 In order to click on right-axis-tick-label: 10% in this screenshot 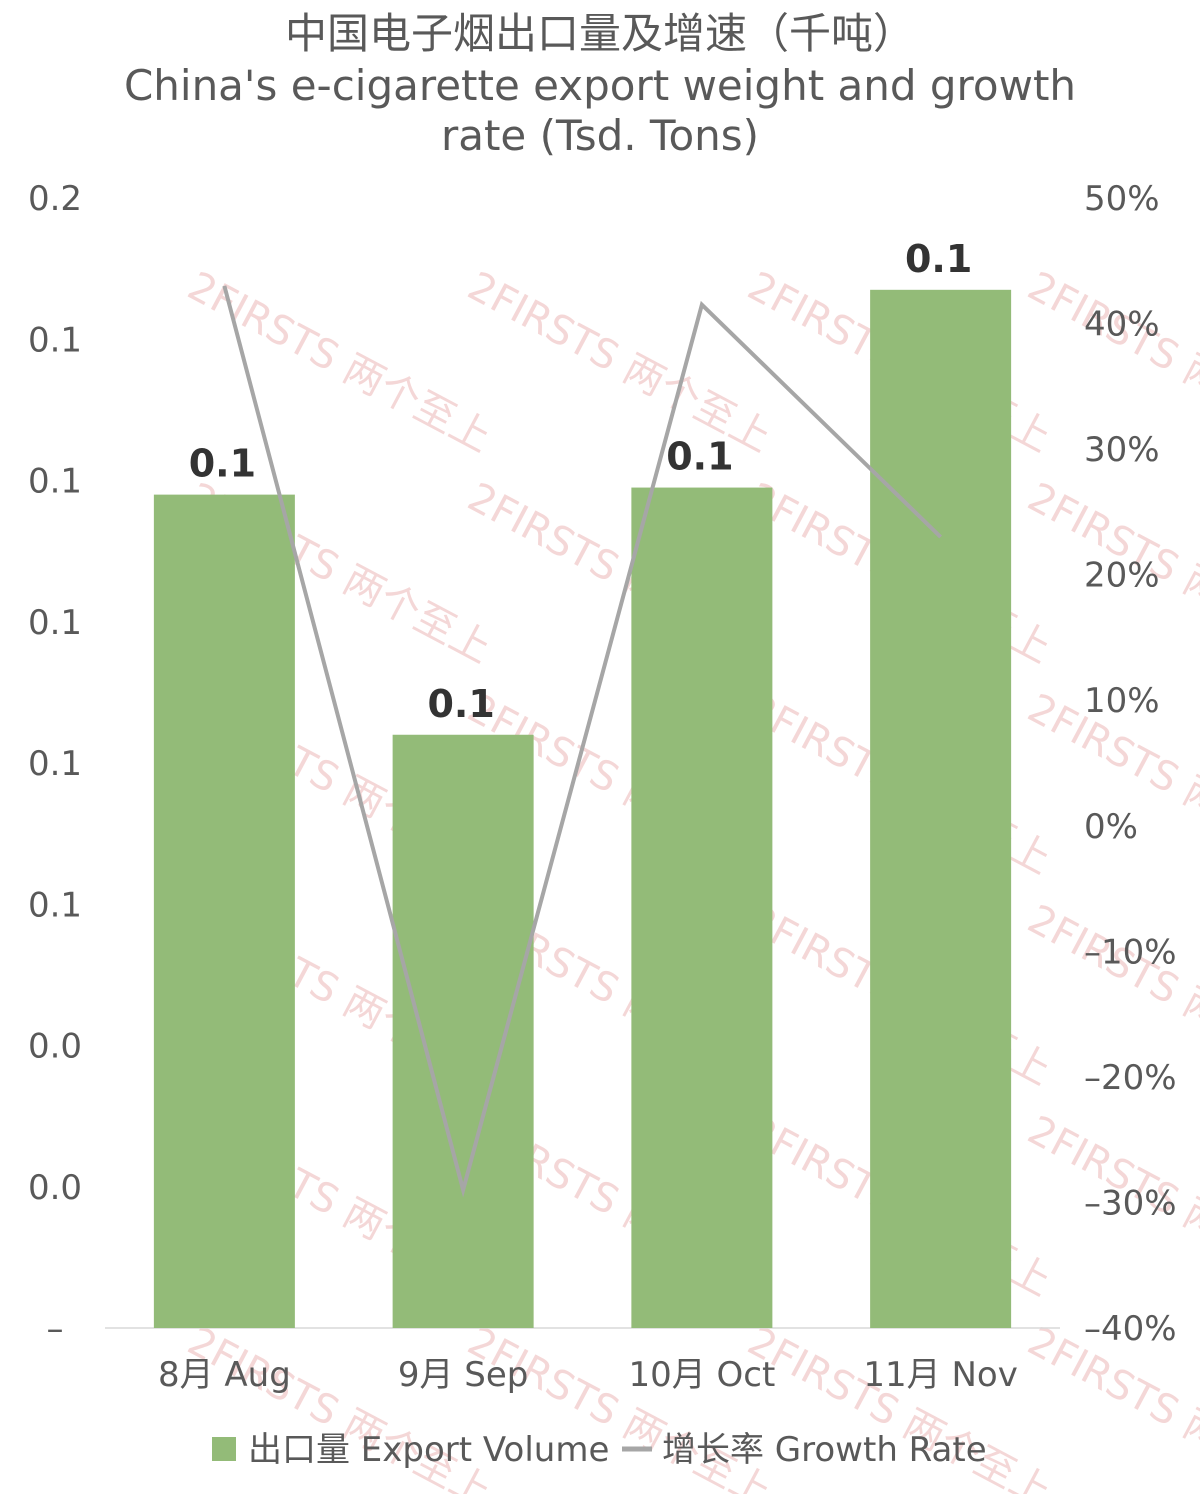, I will do `click(1122, 701)`.